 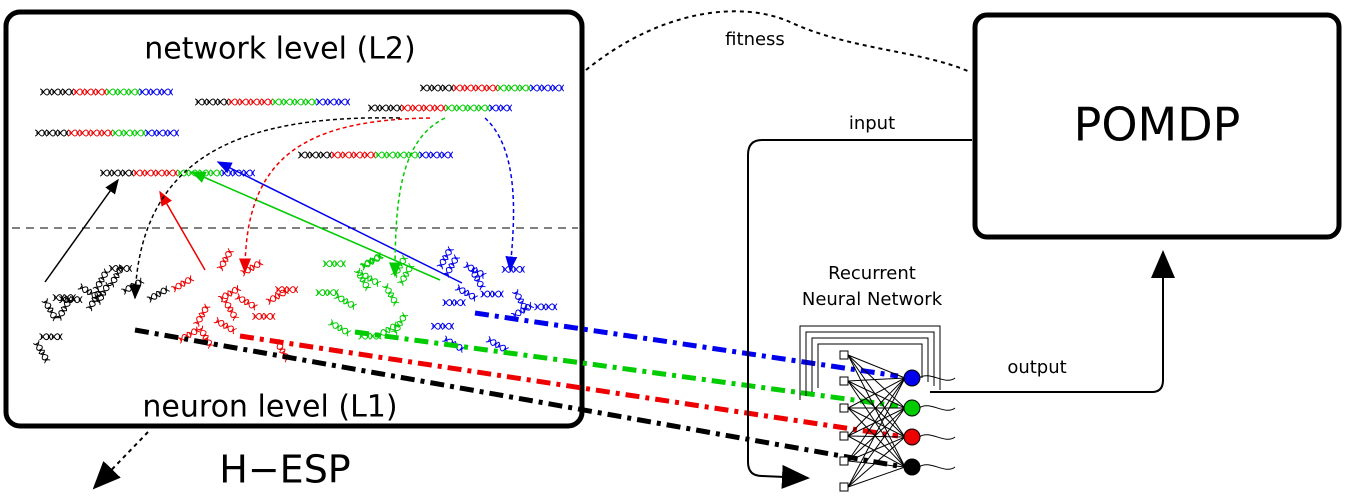 What do you see at coordinates (1157, 125) in the screenshot?
I see `pomdp-label: POMDP` at bounding box center [1157, 125].